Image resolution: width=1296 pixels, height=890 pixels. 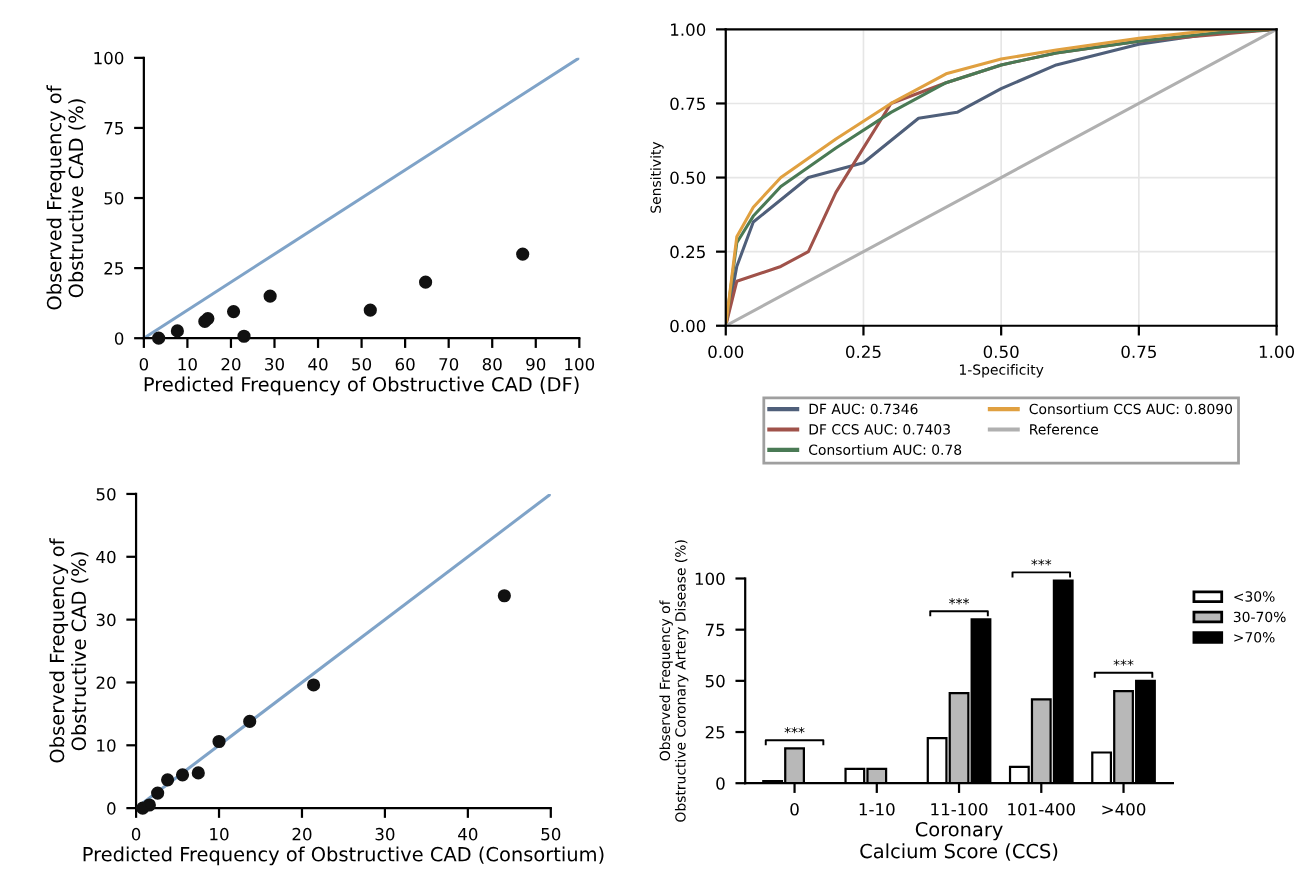 I want to click on x-axis-title: Coronary Calcium Score (CCS), so click(x=959, y=841).